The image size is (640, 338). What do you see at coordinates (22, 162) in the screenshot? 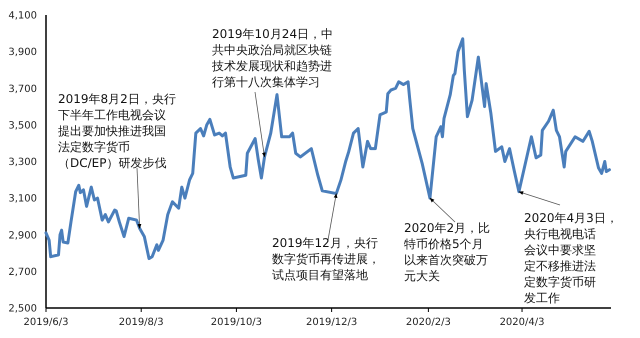
I see `y-tick-label: 3,300` at bounding box center [22, 162].